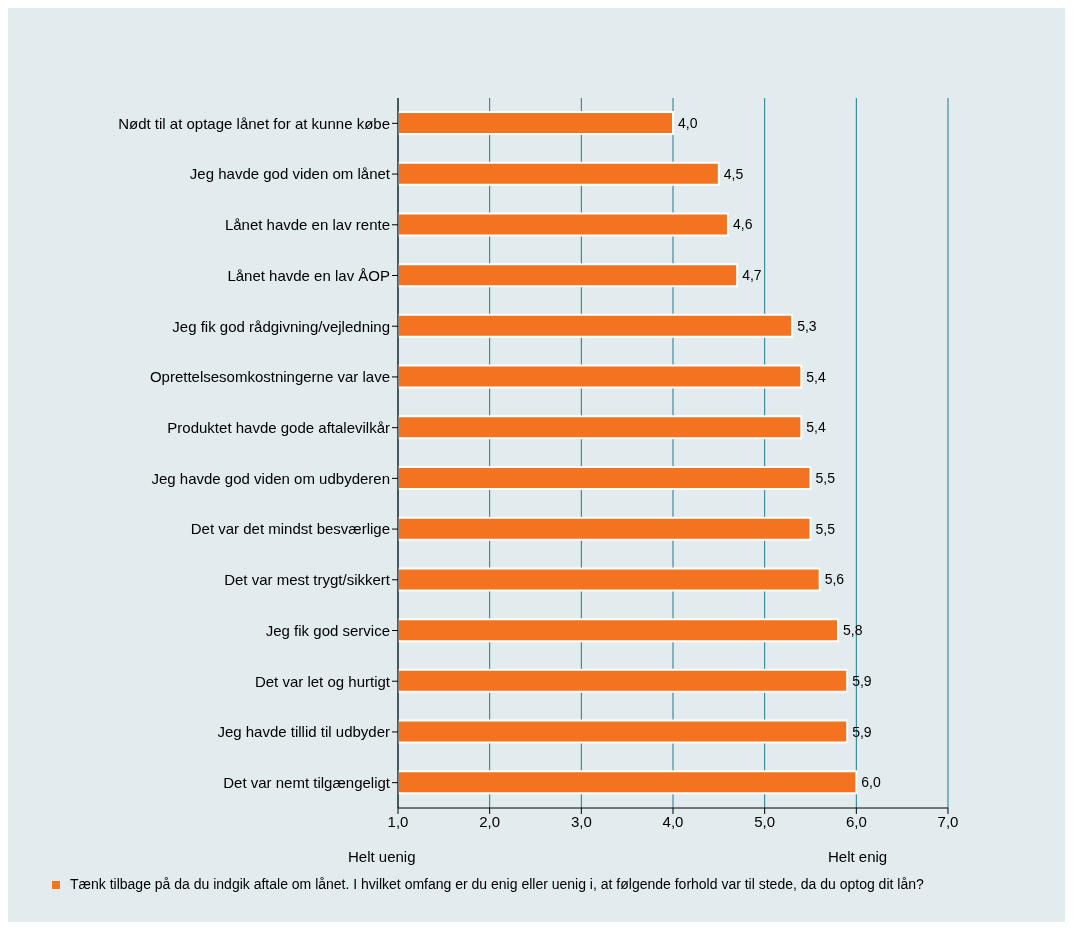 Image resolution: width=1073 pixels, height=947 pixels. Describe the element at coordinates (807, 325) in the screenshot. I see `data-label: 5,3` at that location.